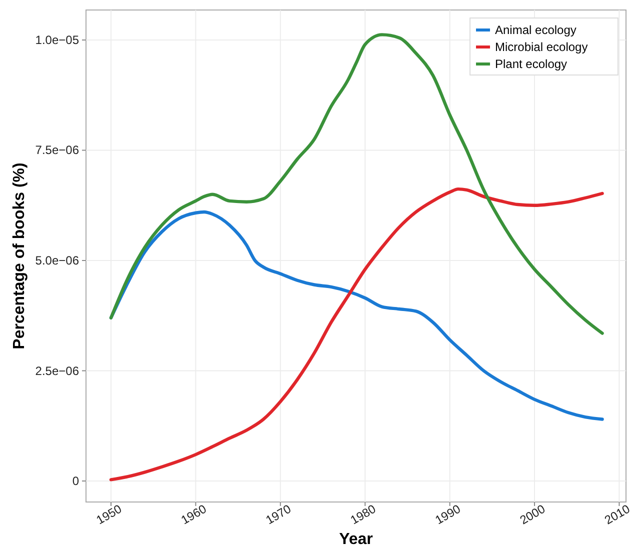 The height and width of the screenshot is (548, 631). I want to click on x-tick-label: 1960, so click(194, 515).